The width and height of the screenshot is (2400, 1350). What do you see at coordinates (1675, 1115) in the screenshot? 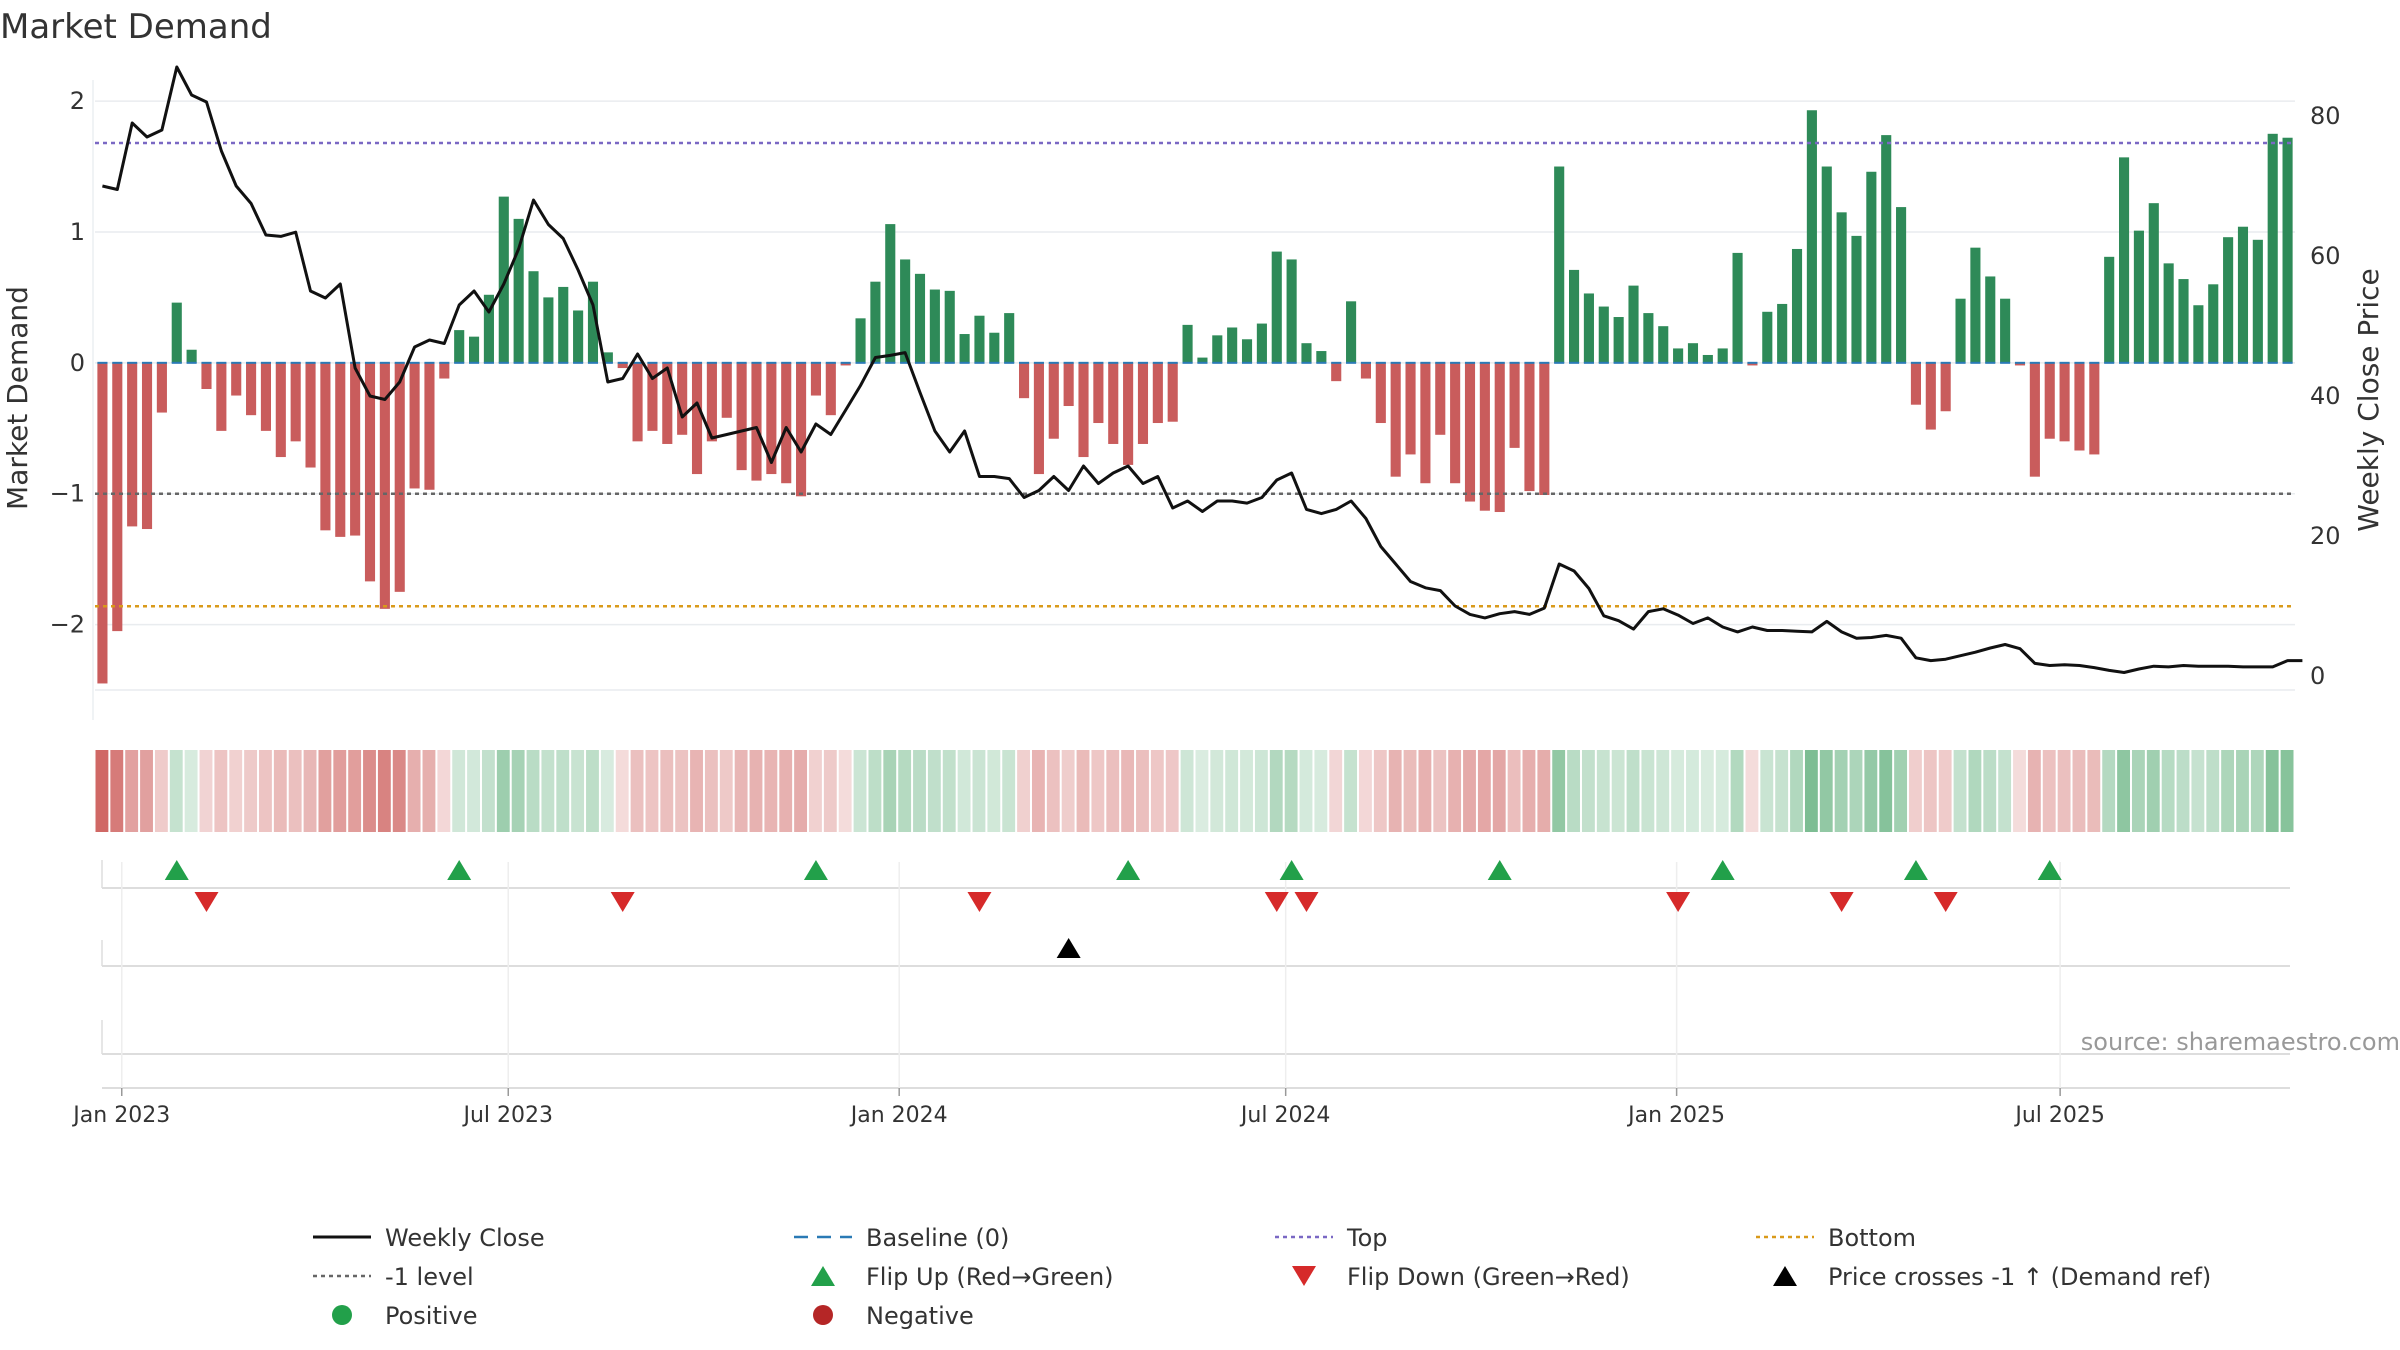
I see `x-tick-label: Jan 2025` at bounding box center [1675, 1115].